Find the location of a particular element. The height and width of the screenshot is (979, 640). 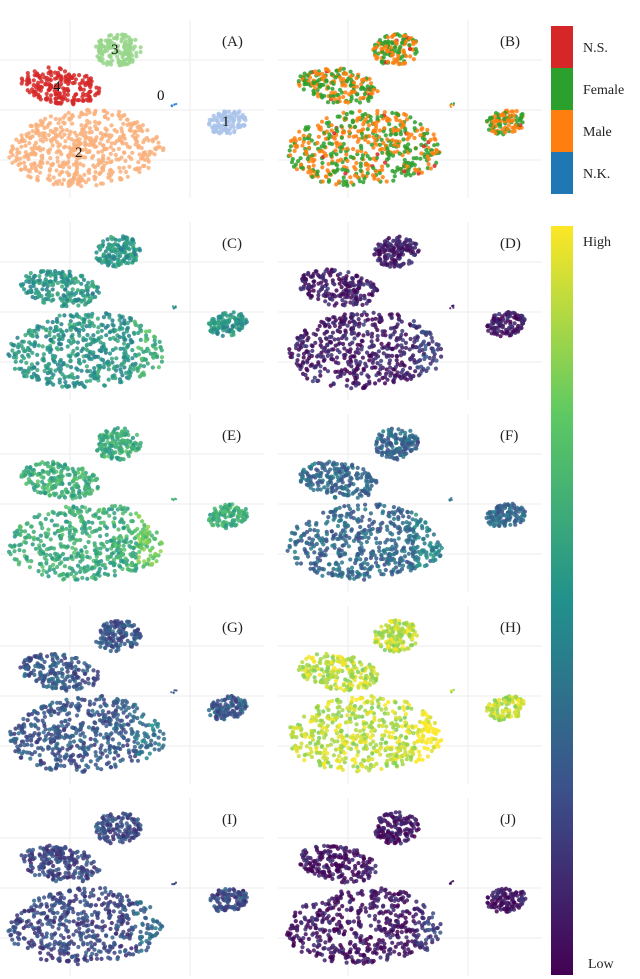

cluster-0-points is located at coordinates (450, 499).